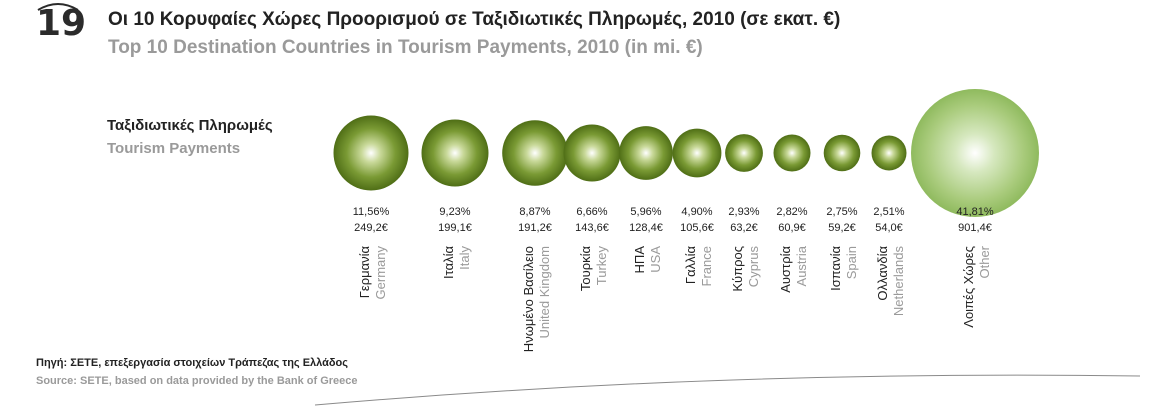 Image resolution: width=1163 pixels, height=408 pixels. What do you see at coordinates (454, 212) in the screenshot?
I see `percent-label-1: 9,23%` at bounding box center [454, 212].